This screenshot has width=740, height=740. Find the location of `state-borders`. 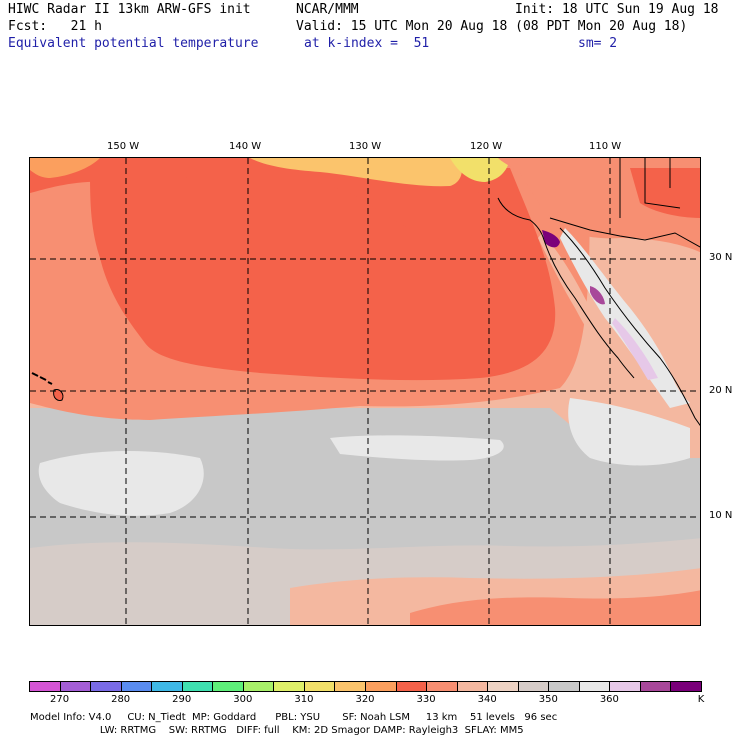

state-borders is located at coordinates (650, 188).